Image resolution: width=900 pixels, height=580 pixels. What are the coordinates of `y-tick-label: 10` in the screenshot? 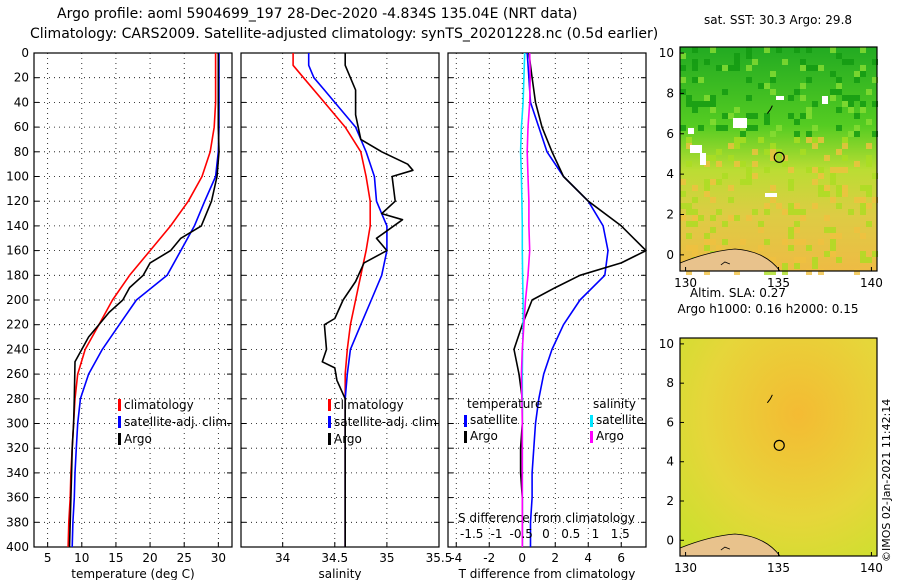 It's located at (666, 344).